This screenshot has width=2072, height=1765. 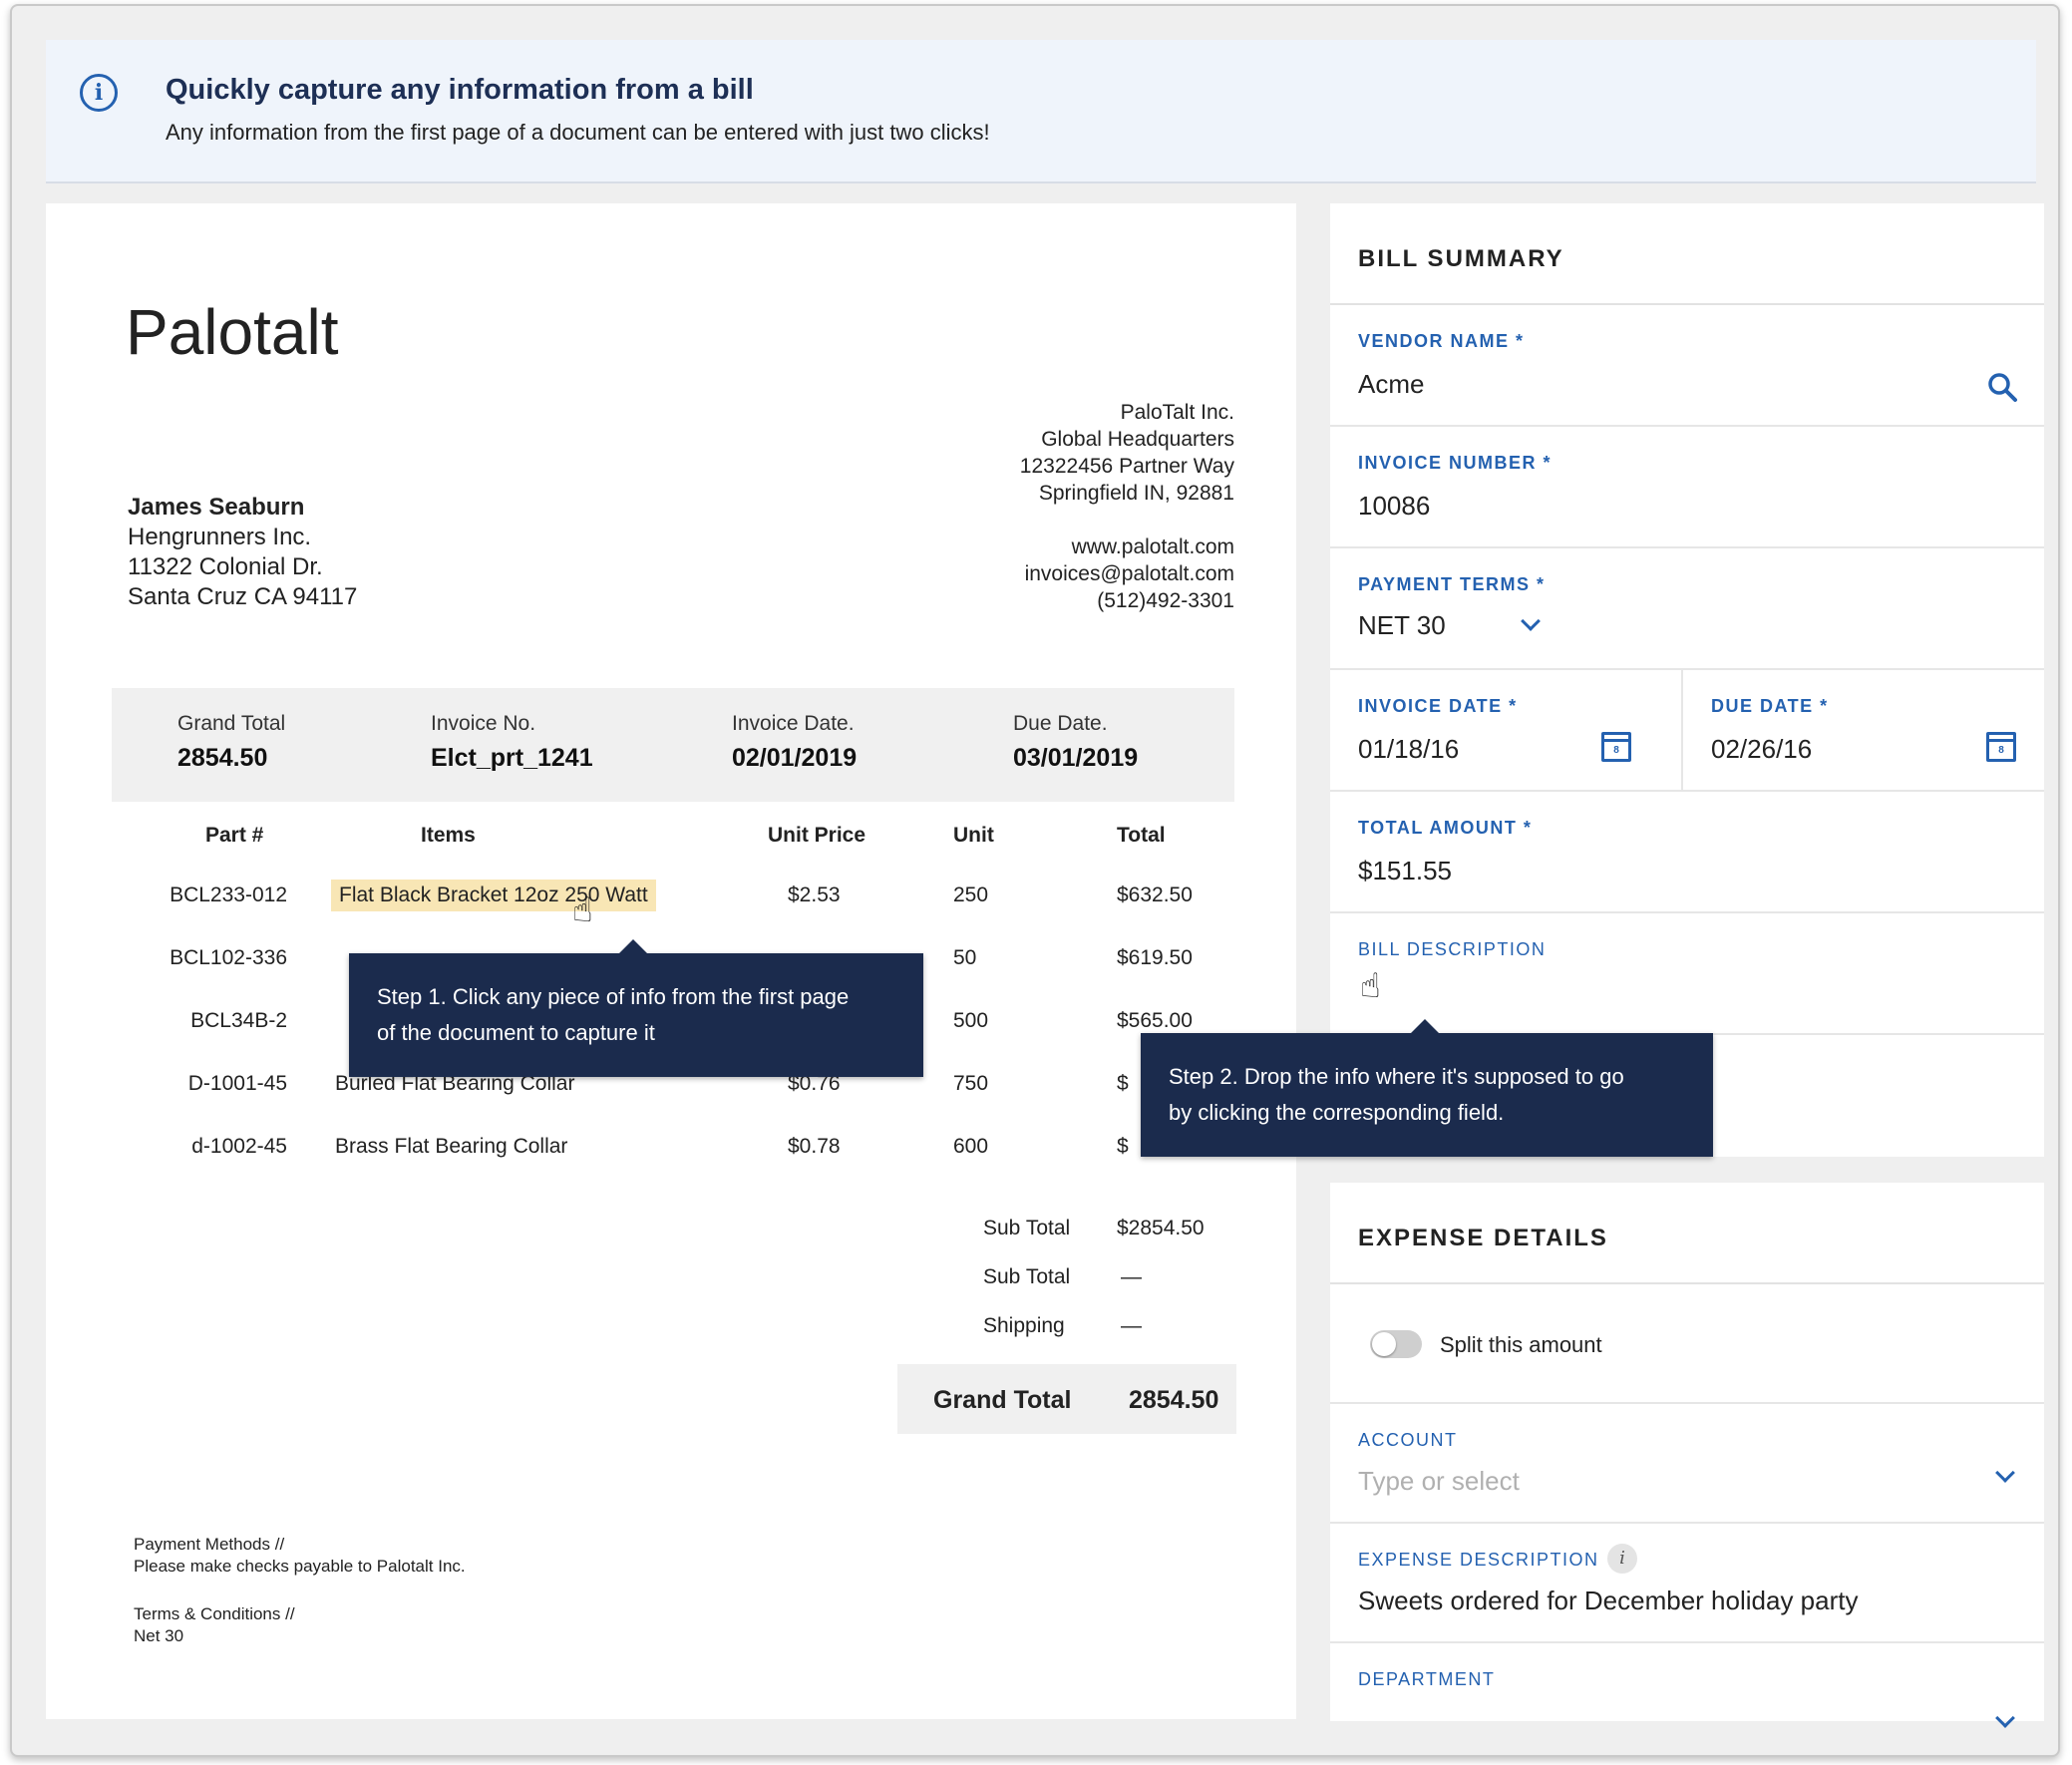 I want to click on invoice-no-label: Invoice No., so click(x=484, y=723).